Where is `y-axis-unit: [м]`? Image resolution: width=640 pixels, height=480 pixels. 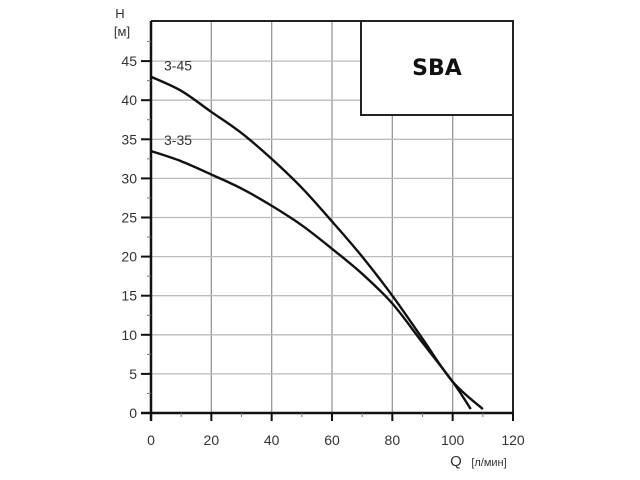
y-axis-unit: [м] is located at coordinates (122, 31).